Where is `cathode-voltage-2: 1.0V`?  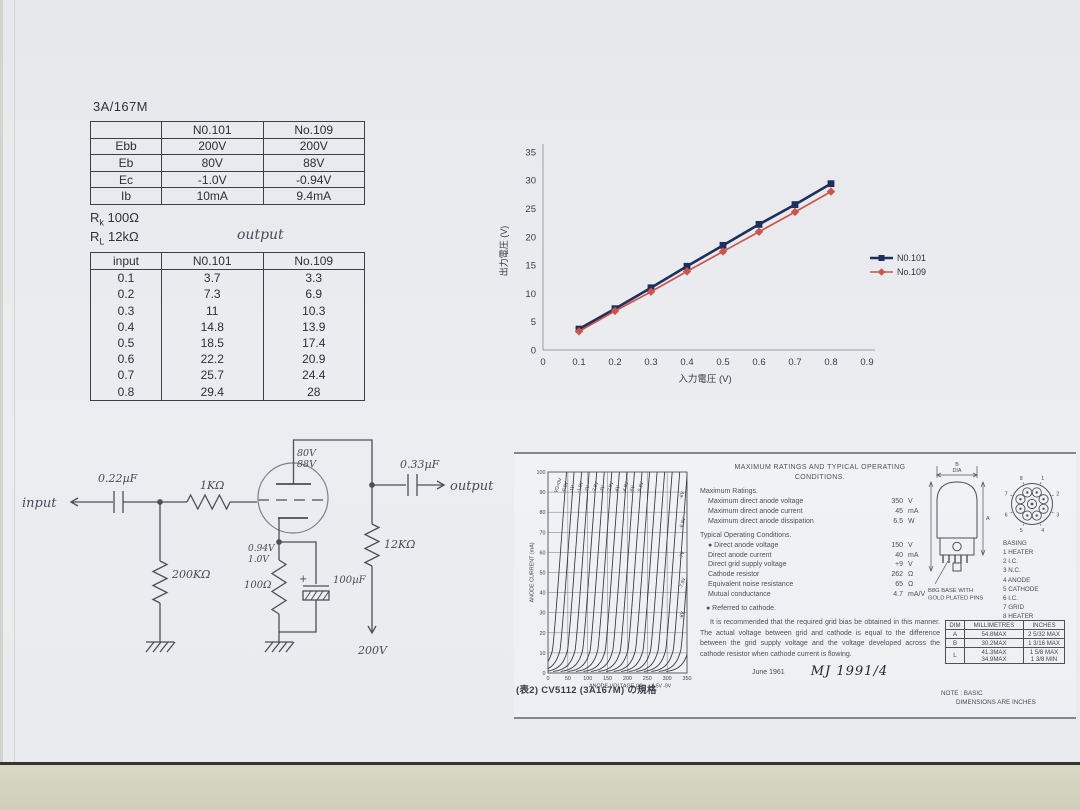 cathode-voltage-2: 1.0V is located at coordinates (259, 560).